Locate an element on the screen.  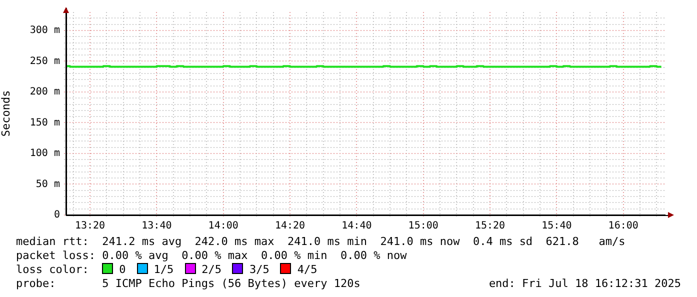
y-tick-label: 200 m is located at coordinates (45, 92).